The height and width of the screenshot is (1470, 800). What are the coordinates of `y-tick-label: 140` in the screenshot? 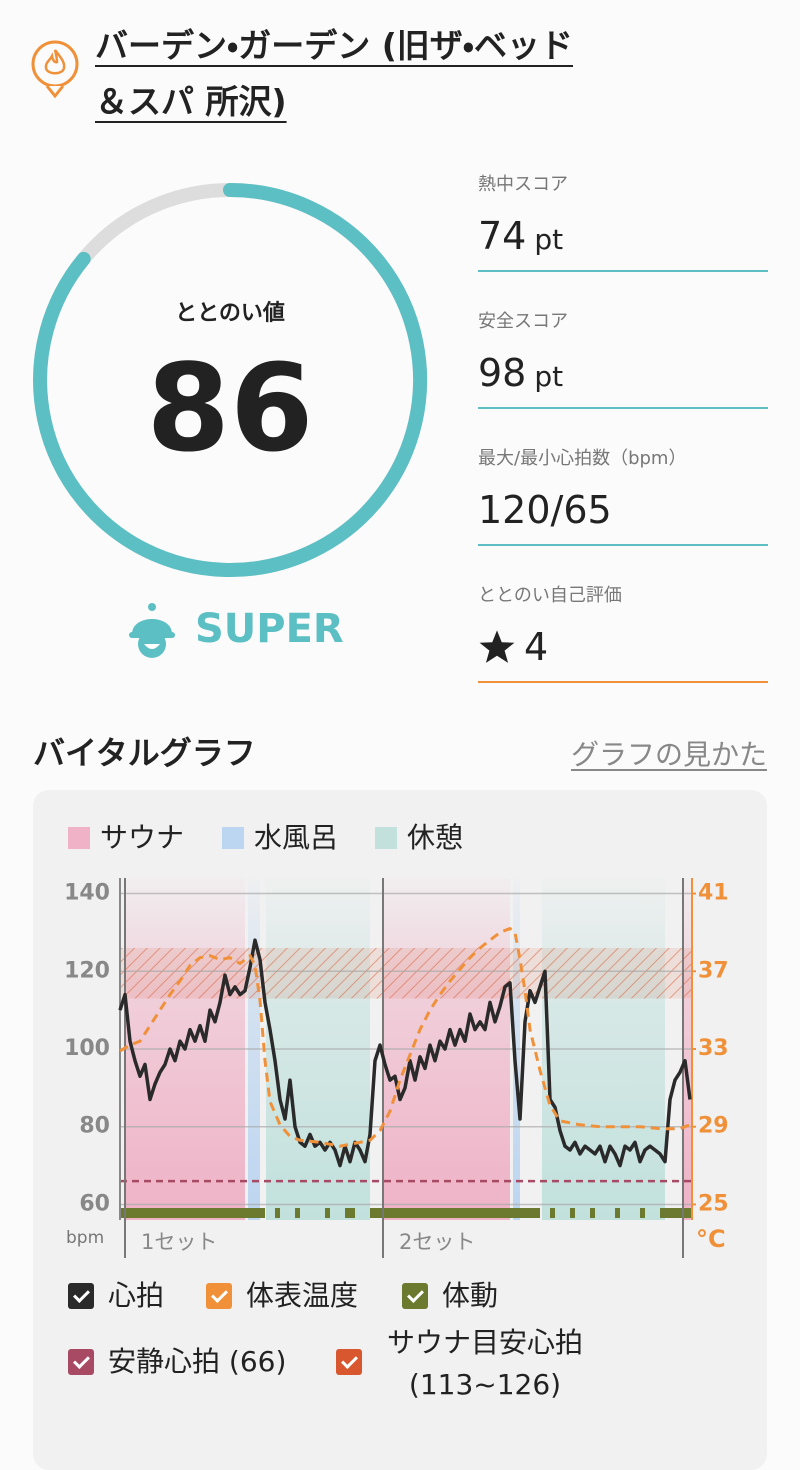 It's located at (87, 893).